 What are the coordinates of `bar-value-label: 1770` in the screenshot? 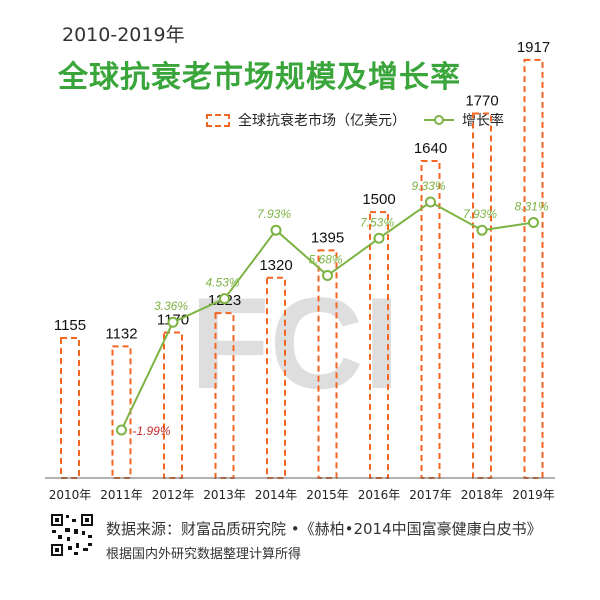 It's located at (481, 101).